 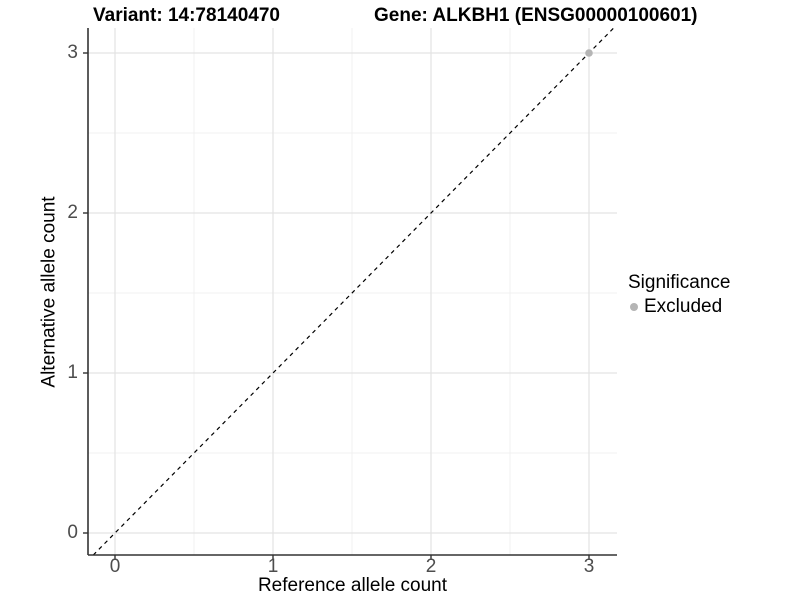 I want to click on legend-title: Significance, so click(x=679, y=282).